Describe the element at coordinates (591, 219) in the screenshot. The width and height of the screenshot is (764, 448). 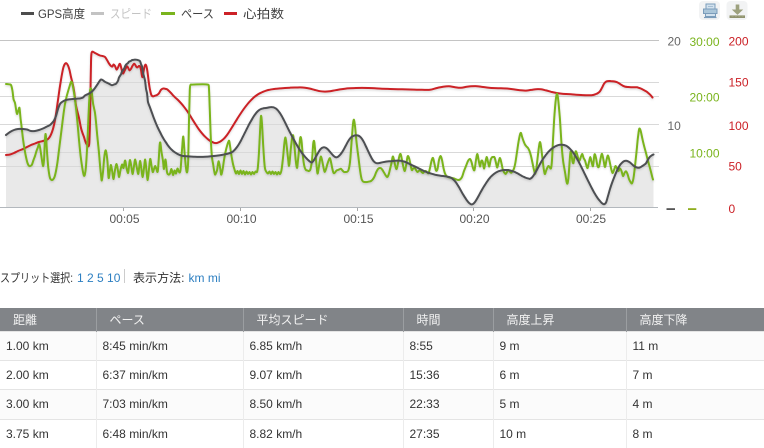
I see `svg-text: 00:25` at that location.